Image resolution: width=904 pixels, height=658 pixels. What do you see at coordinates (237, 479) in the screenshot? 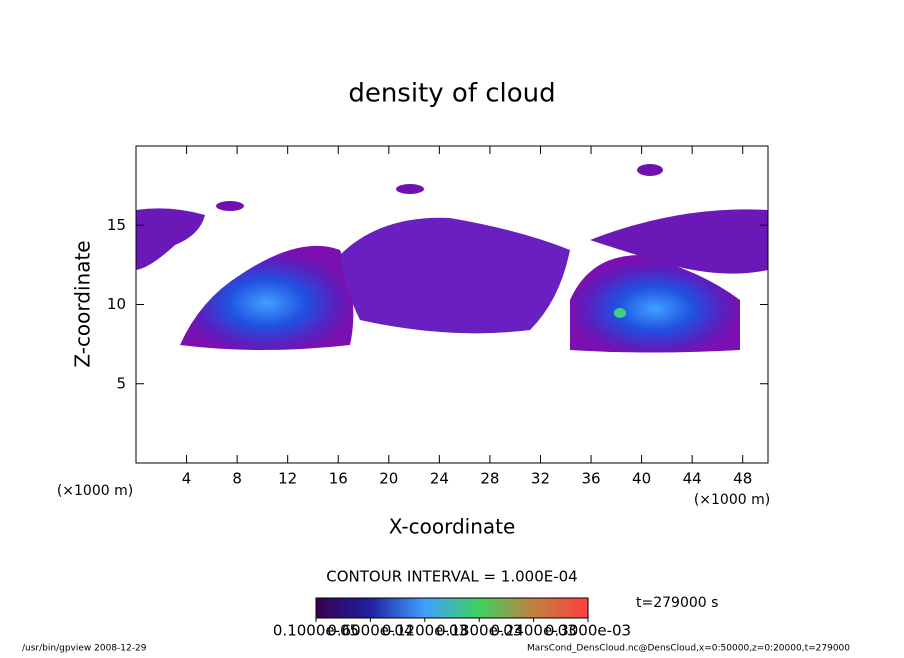
I see `x-tick-label: 8` at bounding box center [237, 479].